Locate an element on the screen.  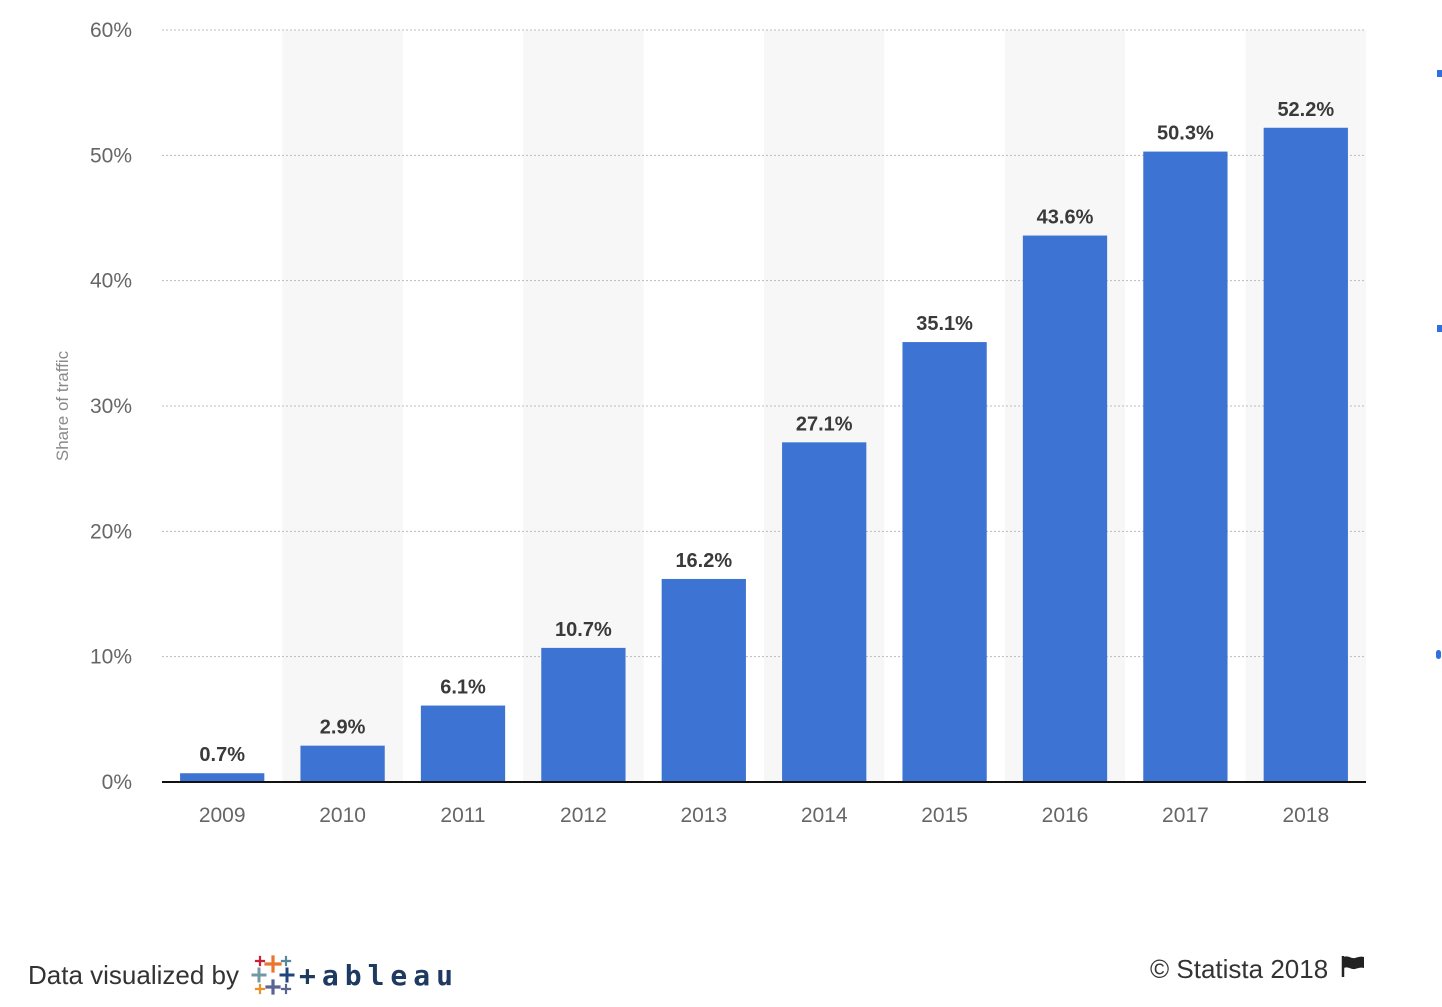
y-tick-label: 60% is located at coordinates (111, 30).